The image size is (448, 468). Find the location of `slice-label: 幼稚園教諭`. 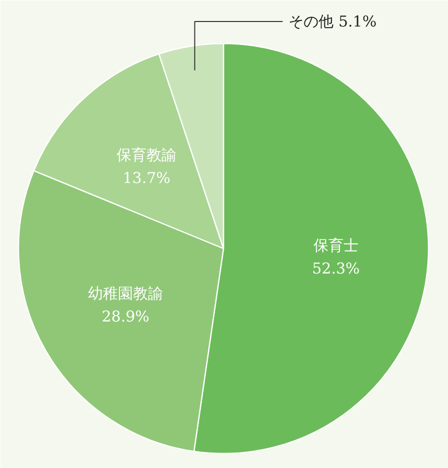

slice-label: 幼稚園教諭 is located at coordinates (126, 293).